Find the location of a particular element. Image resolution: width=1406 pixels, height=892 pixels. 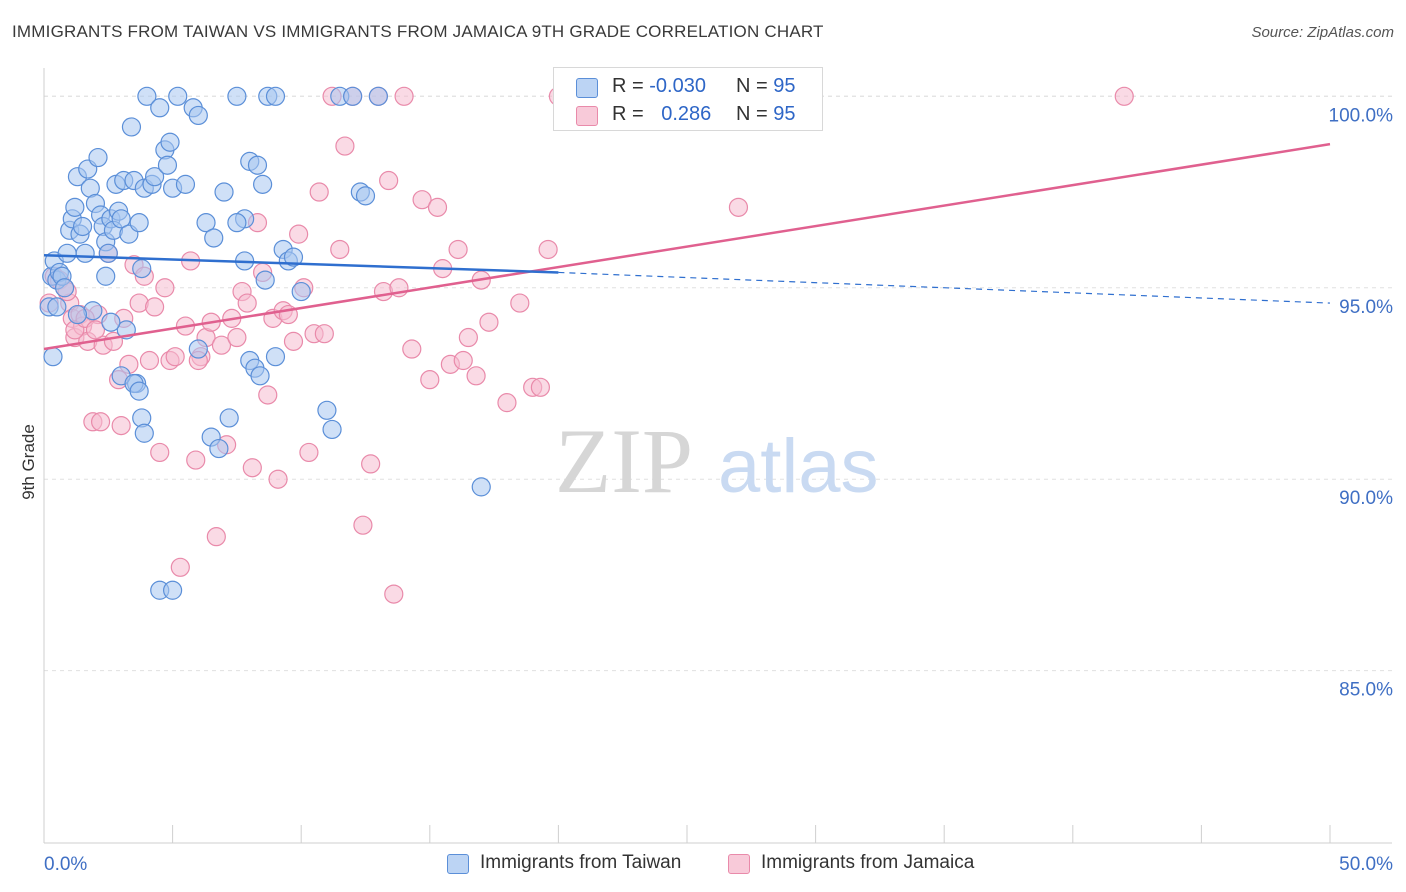

y-tick-label: 90.0% is located at coordinates (1366, 498).